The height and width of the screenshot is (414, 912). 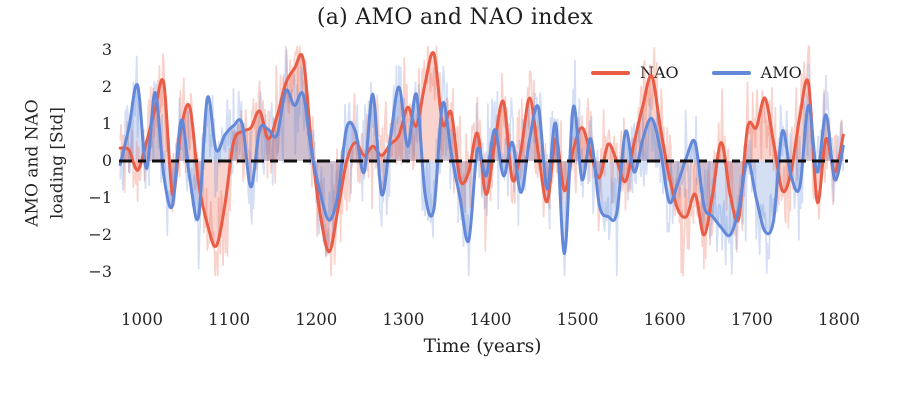 I want to click on y-tick-label: −1, so click(x=100, y=197).